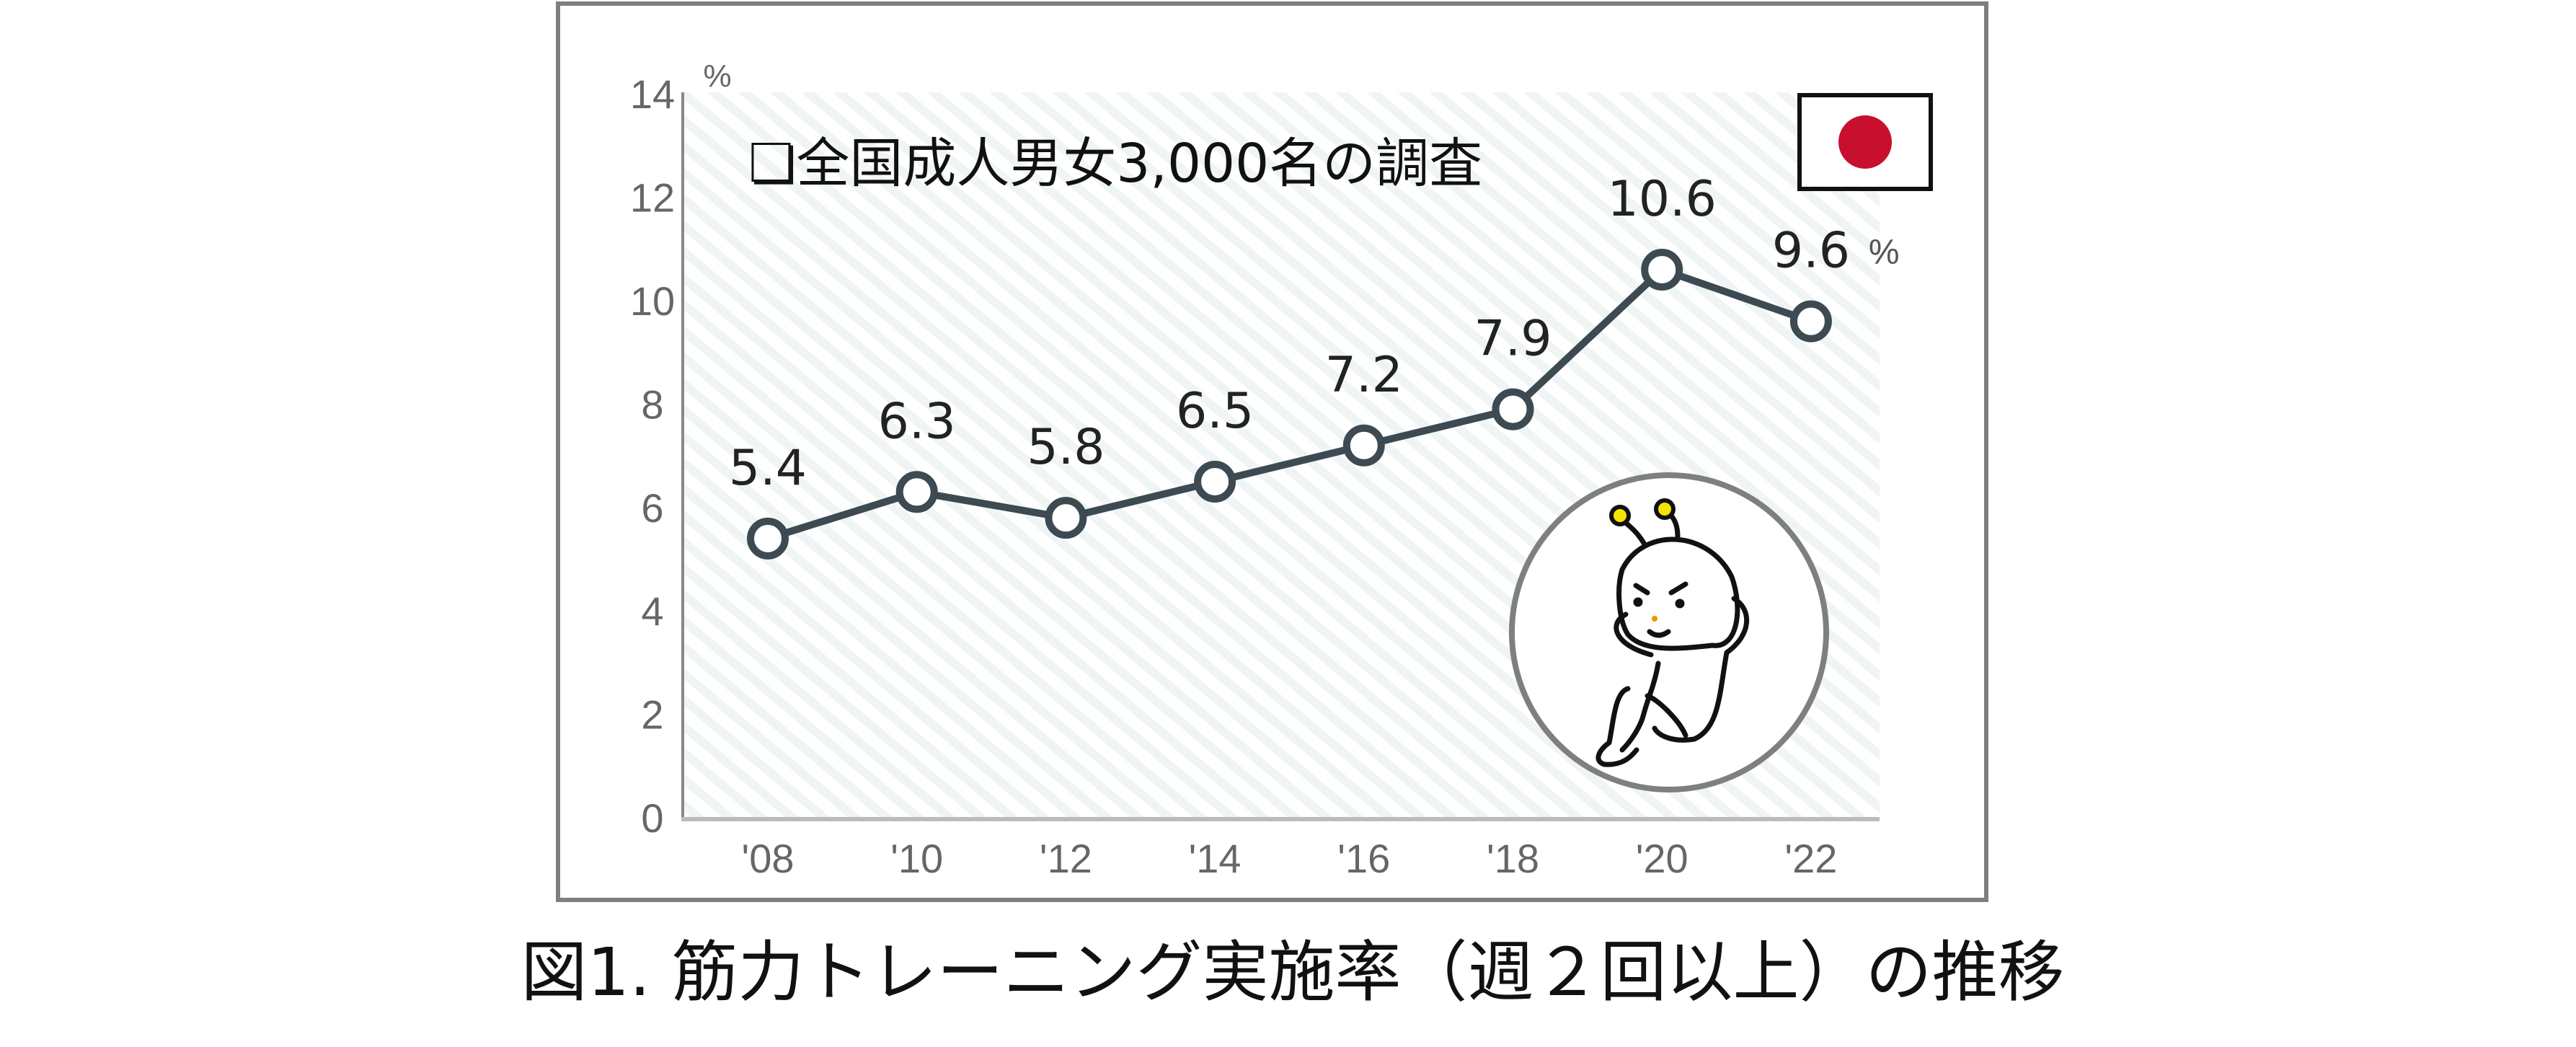 This screenshot has height=1047, width=2576. I want to click on data-label: 10.6, so click(1661, 199).